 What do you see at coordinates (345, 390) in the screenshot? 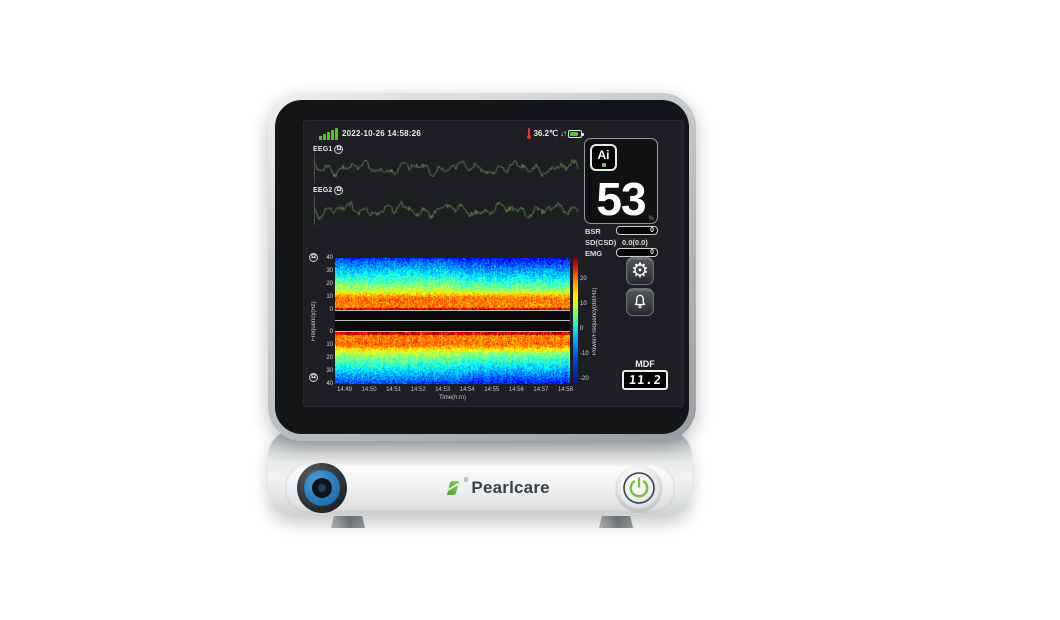
I see `time-tick-label: 14:49` at bounding box center [345, 390].